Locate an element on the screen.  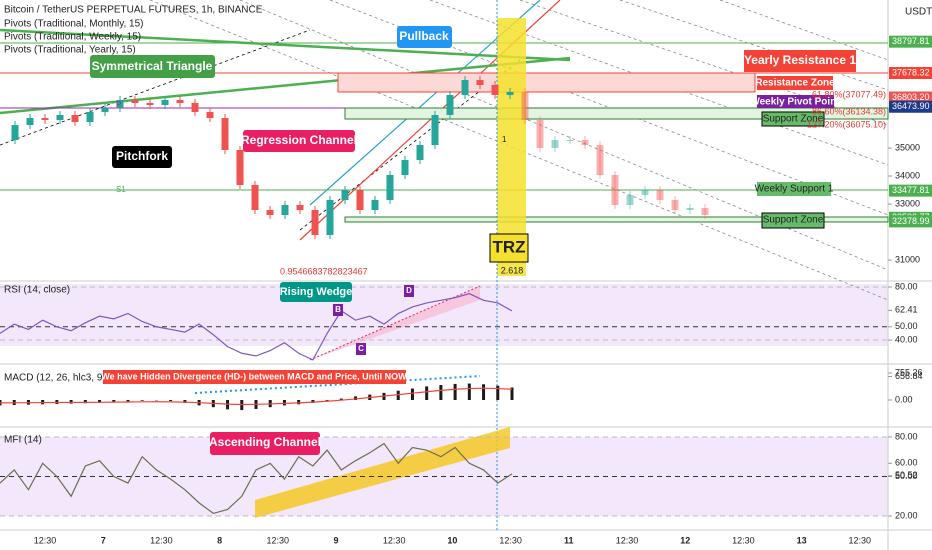
annotation: Weekly Support 1 is located at coordinates (794, 189).